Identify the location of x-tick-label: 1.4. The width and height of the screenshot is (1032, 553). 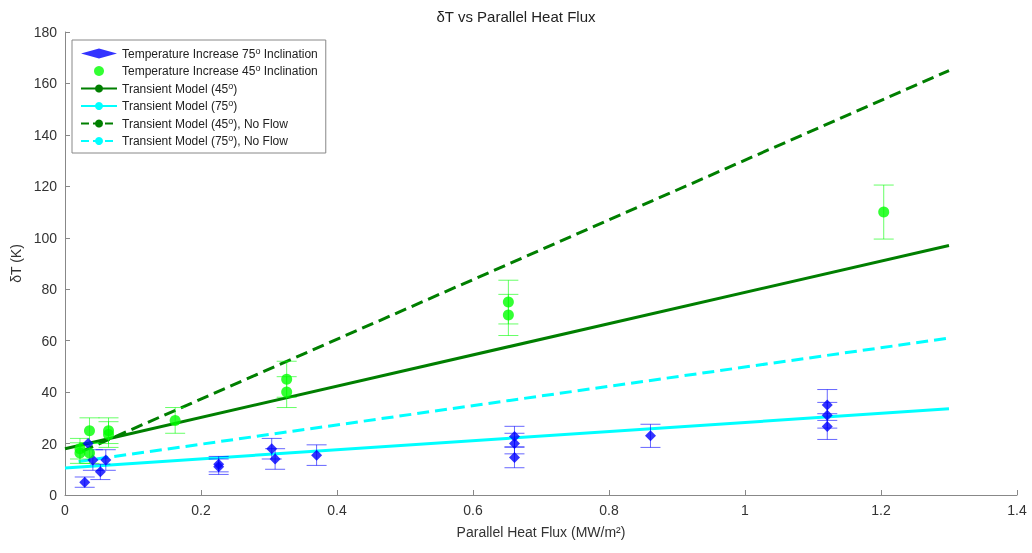
(1017, 510).